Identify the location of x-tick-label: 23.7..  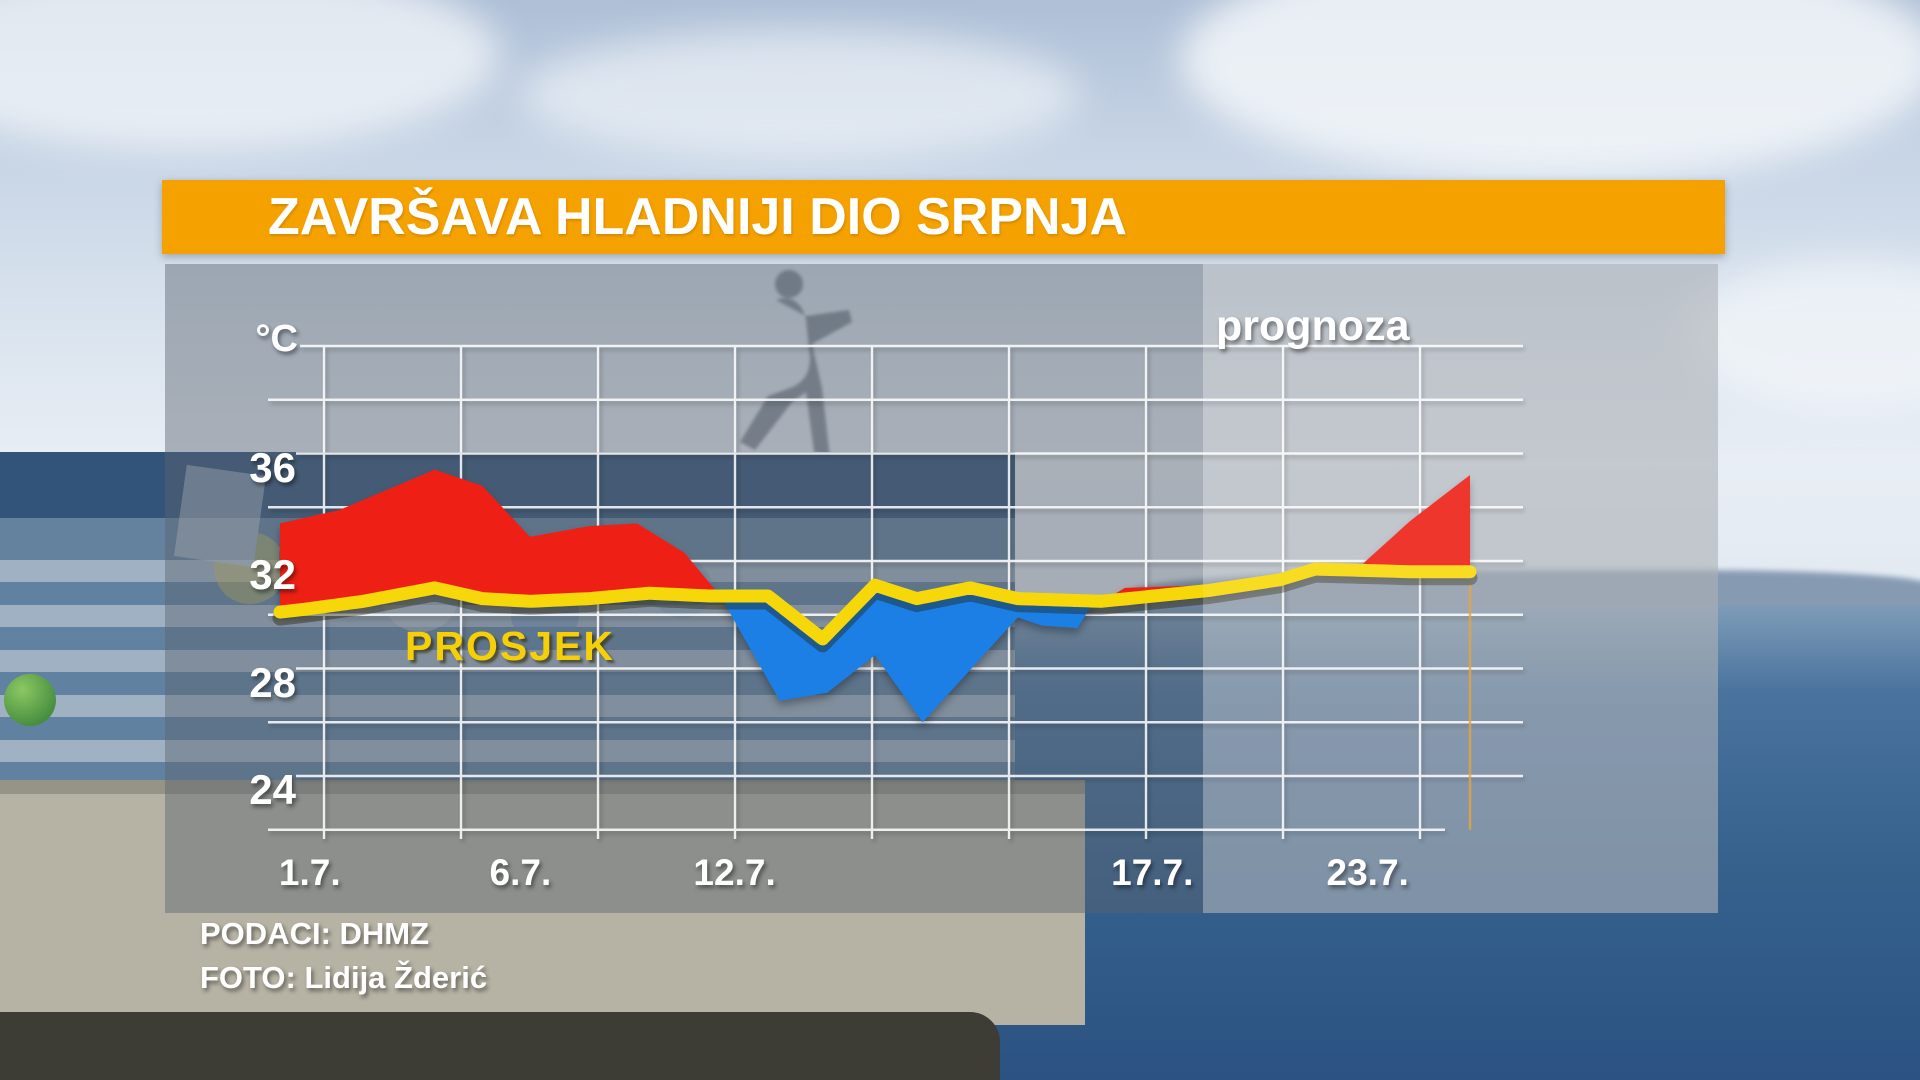
(1367, 872).